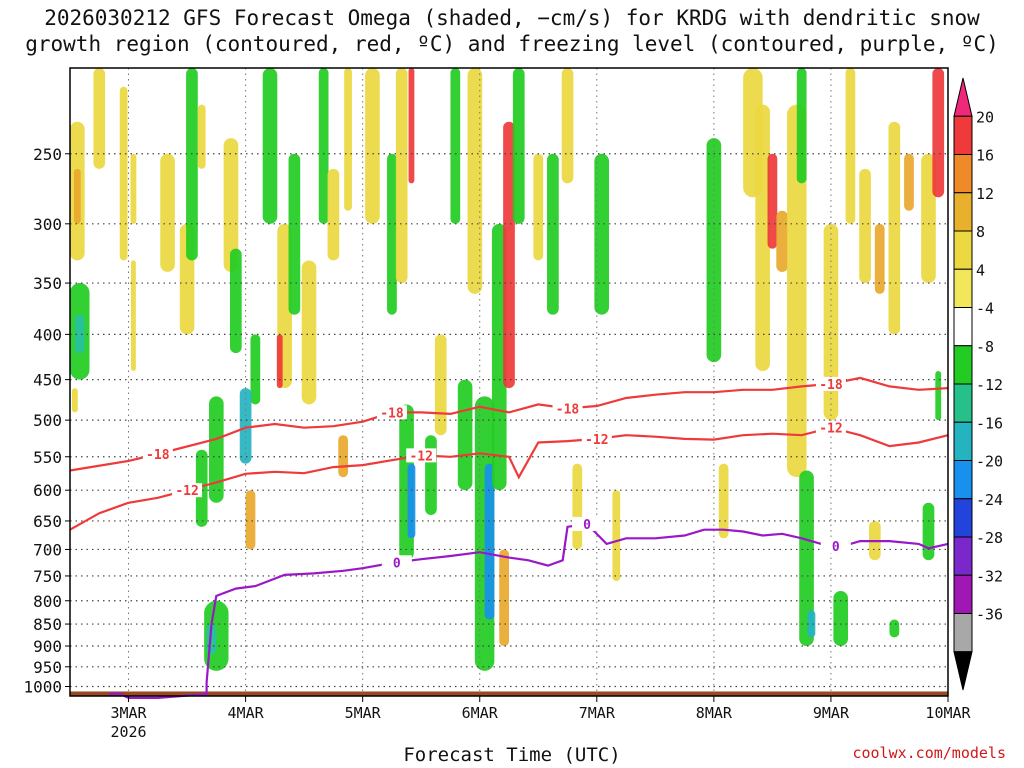 Image resolution: width=1024 pixels, height=768 pixels. I want to click on colorbar-label: 16, so click(985, 156).